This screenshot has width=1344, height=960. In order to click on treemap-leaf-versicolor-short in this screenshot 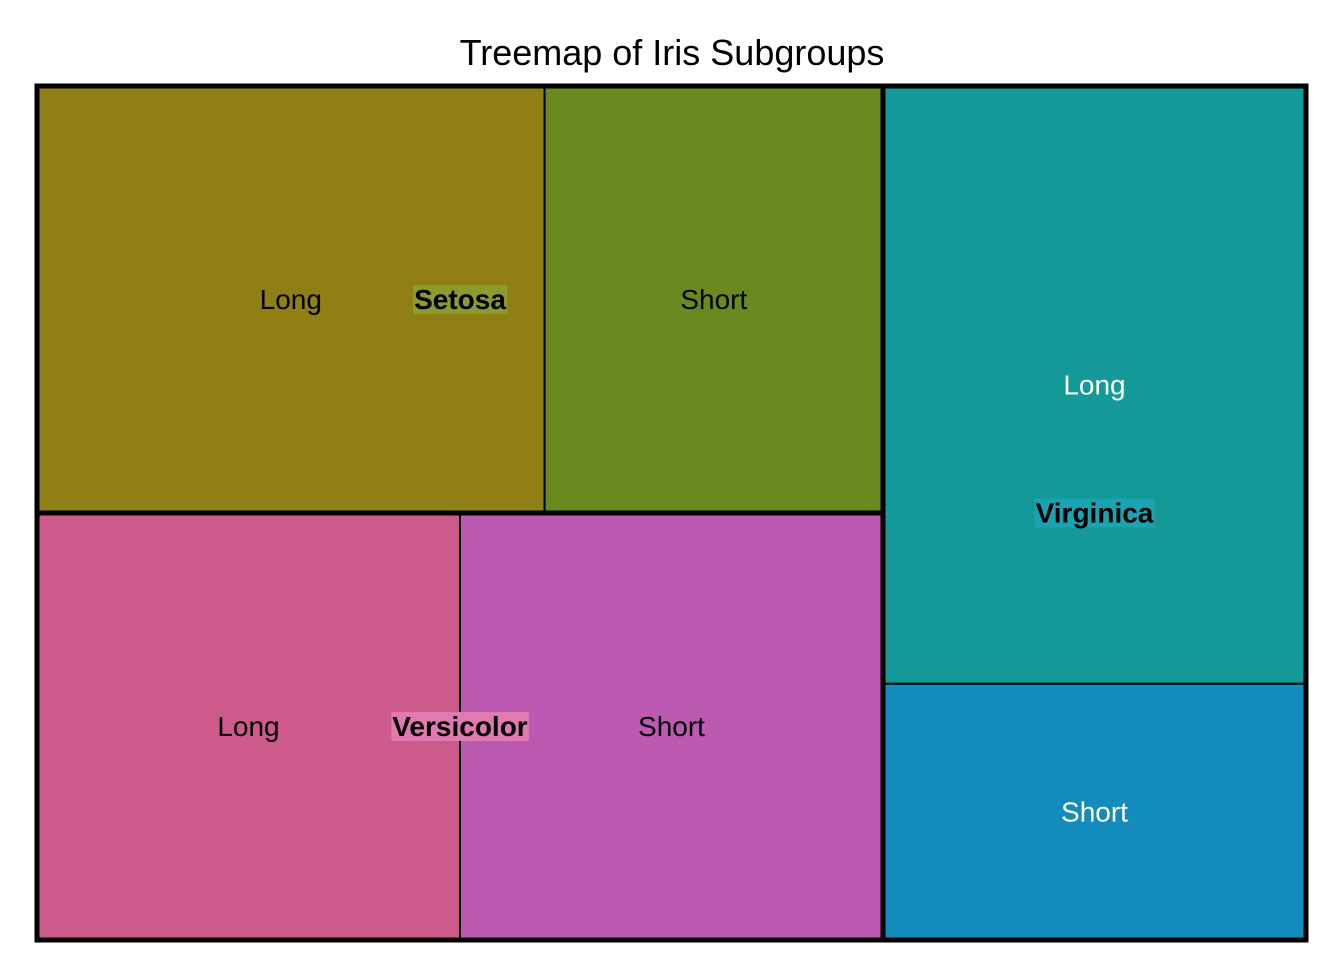, I will do `click(671, 726)`.